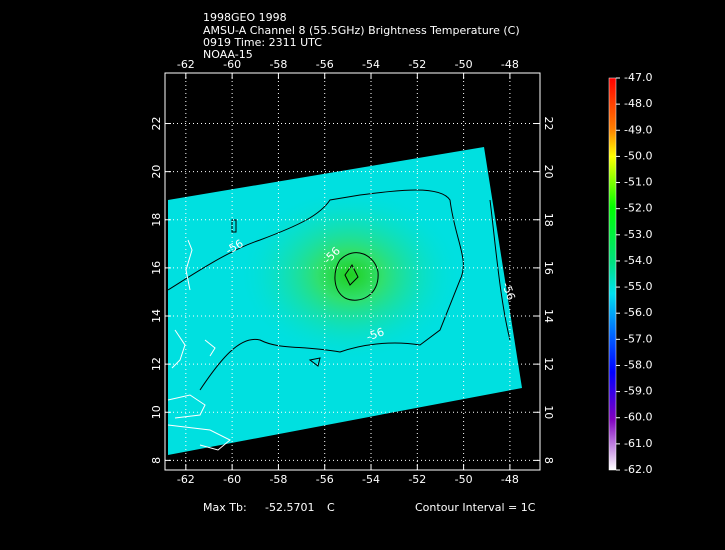 This screenshot has width=725, height=550. I want to click on footer-unit: C, so click(331, 507).